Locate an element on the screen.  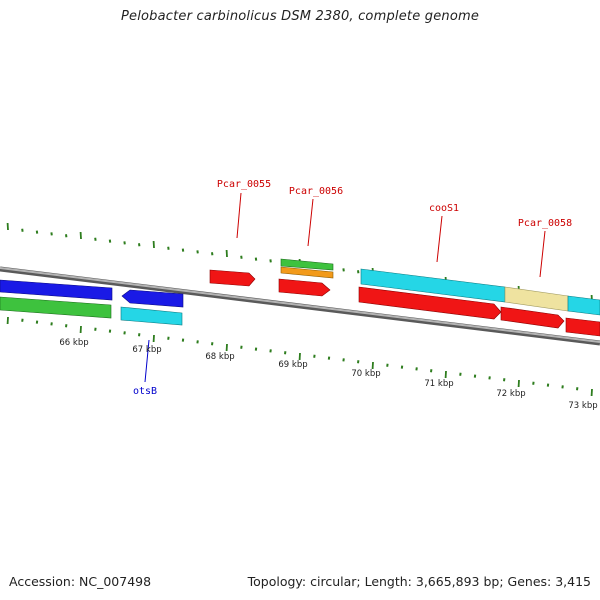
gene-block-pcar0058-red is located at coordinates (532, 317).